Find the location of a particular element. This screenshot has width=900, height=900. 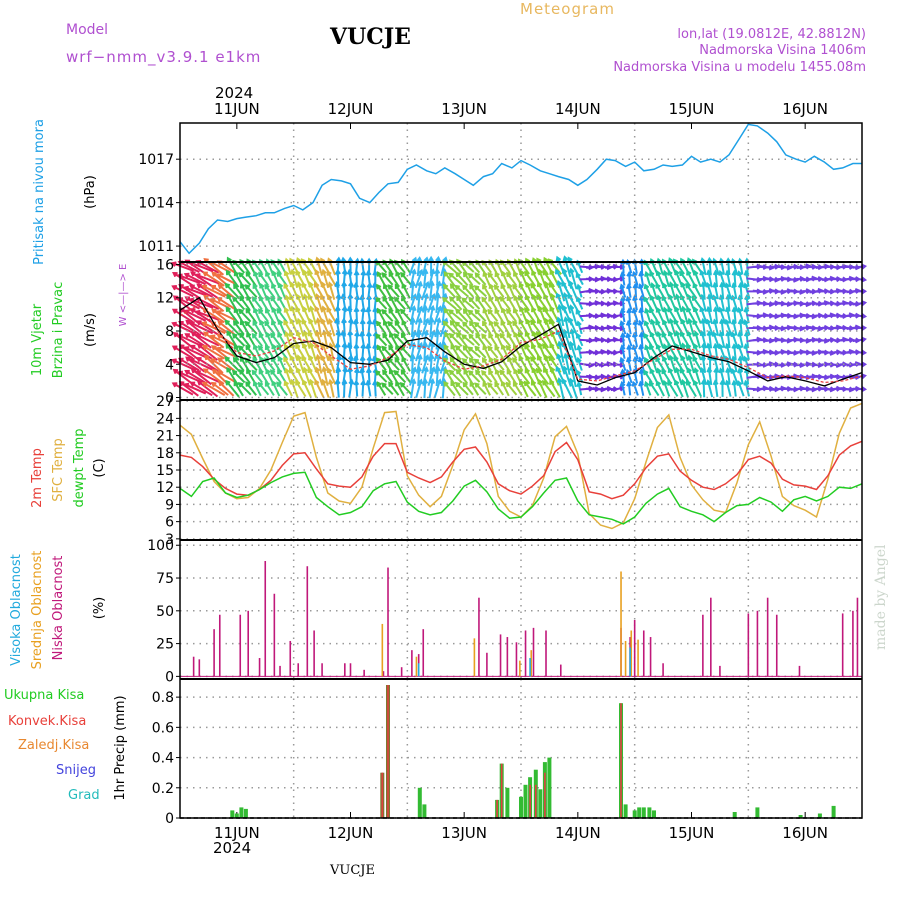

y-tick-label: 75 is located at coordinates (165, 579).